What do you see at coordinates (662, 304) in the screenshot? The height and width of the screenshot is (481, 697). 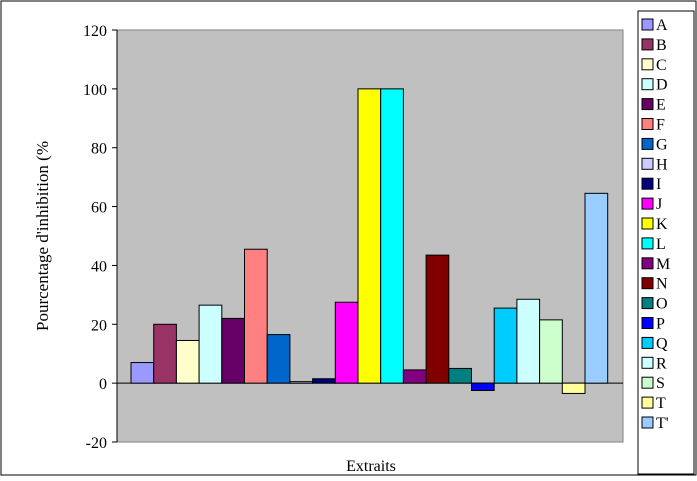 I see `legend-label: O` at bounding box center [662, 304].